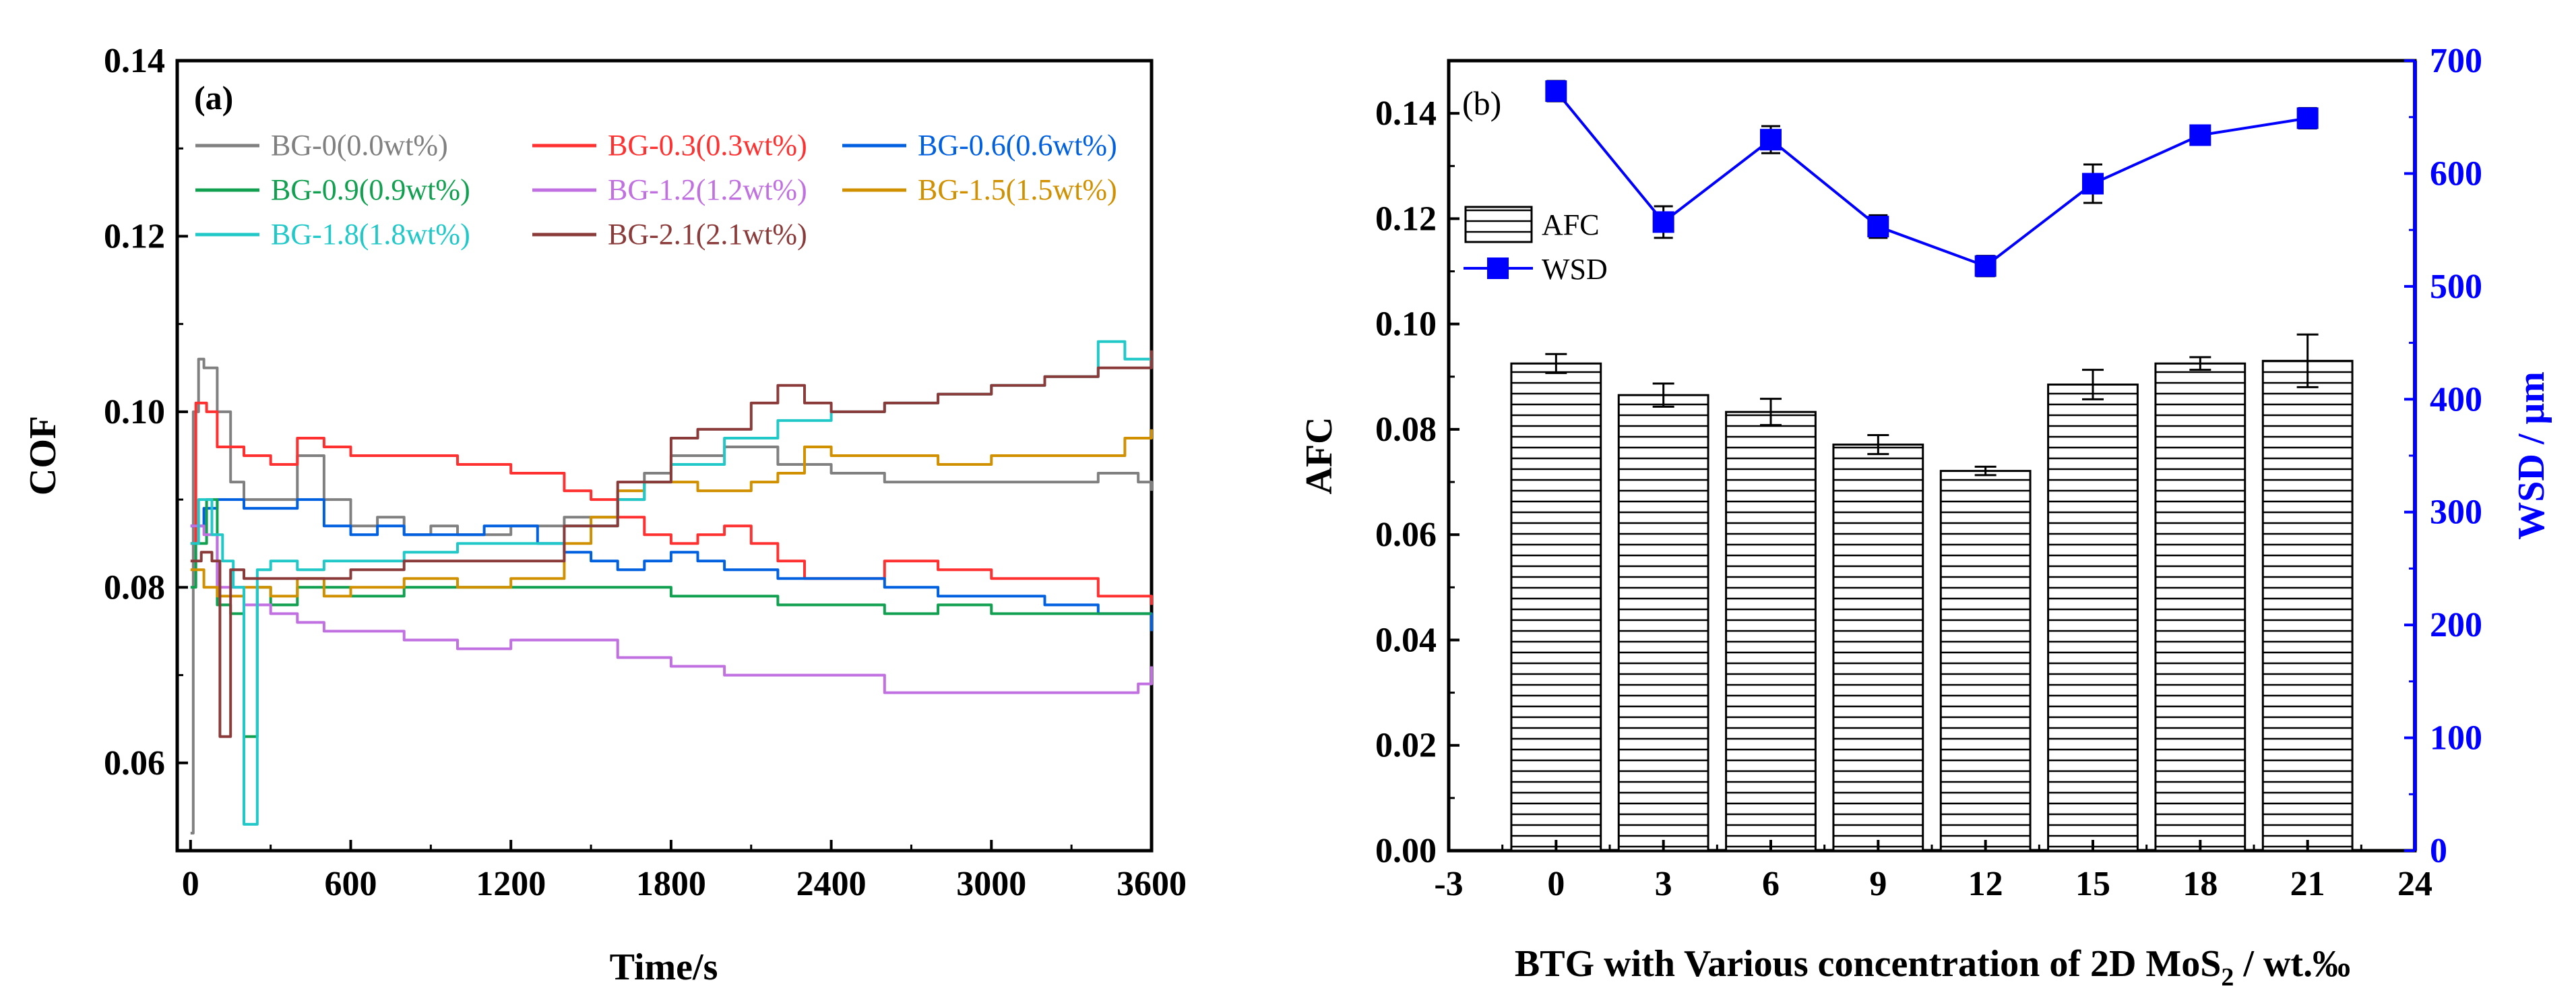  I want to click on x-axis-label-b-main: BTG with Various concentration of 2D MoS, so click(1868, 964).